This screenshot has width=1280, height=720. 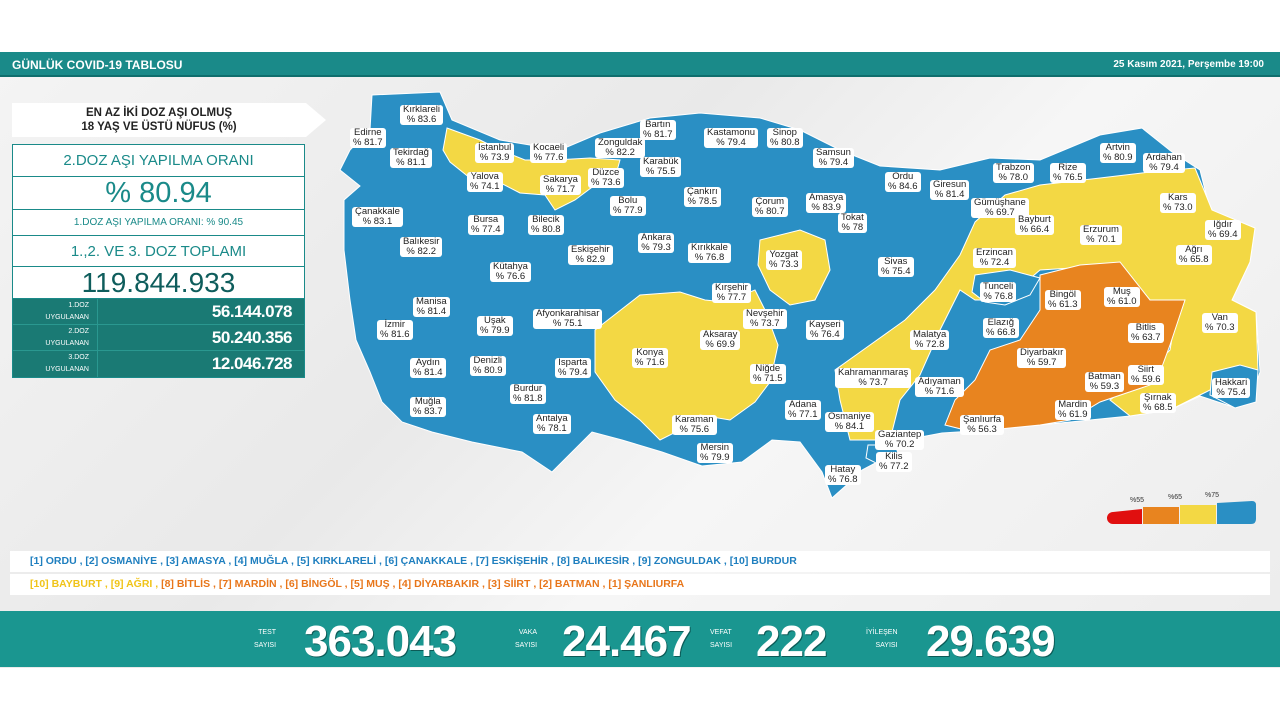 I want to click on province-label: Şırnak% 68.5, so click(x=1158, y=403).